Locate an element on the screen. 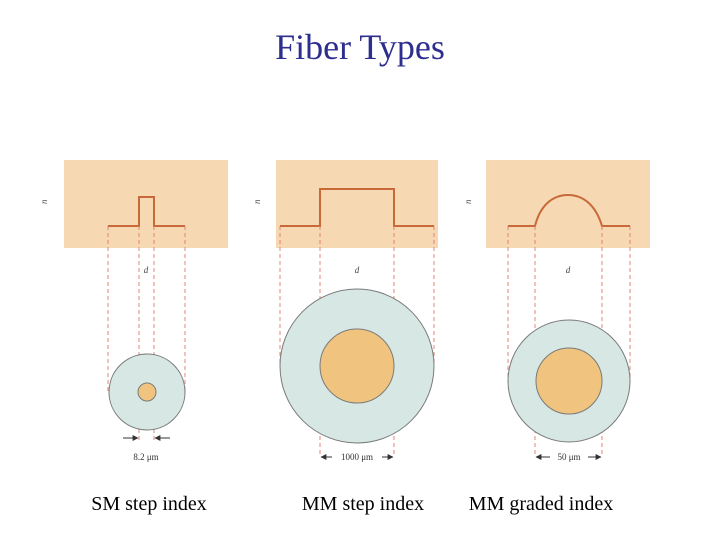 This screenshot has height=540, width=720. sm-n-axis-label: n is located at coordinates (44, 201).